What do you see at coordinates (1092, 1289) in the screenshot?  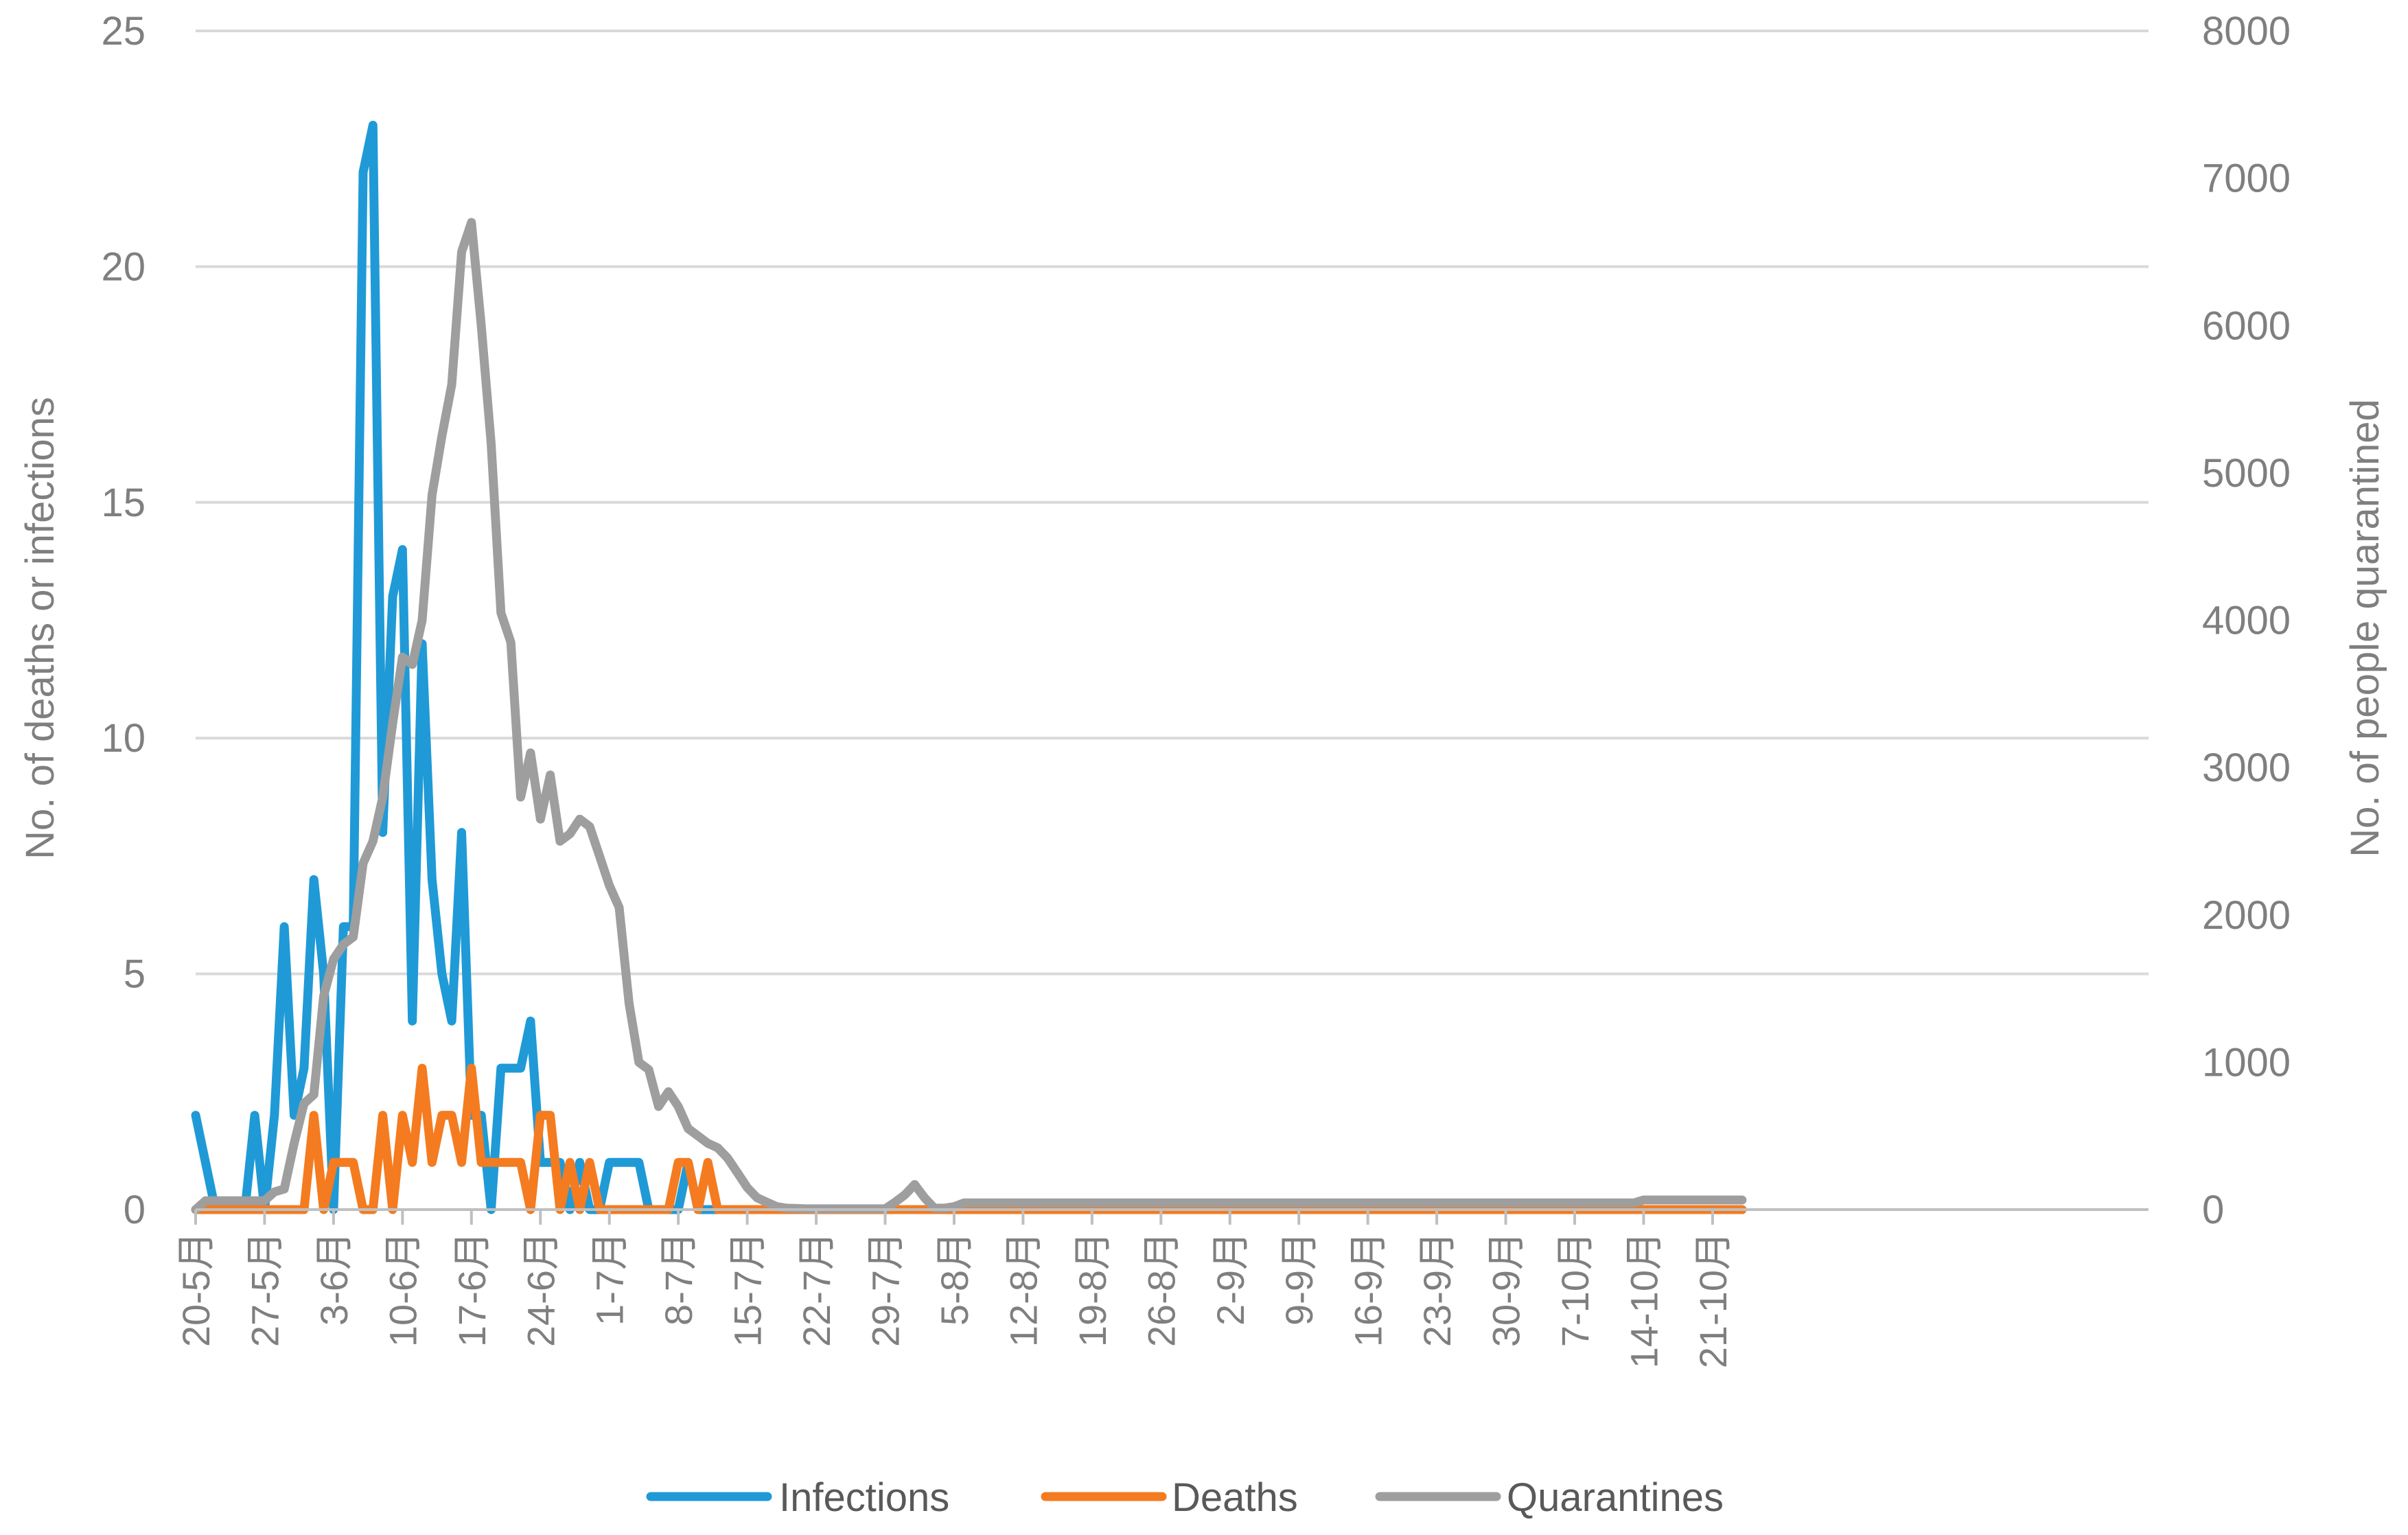 I see `x-tick-label: 19-8月` at bounding box center [1092, 1289].